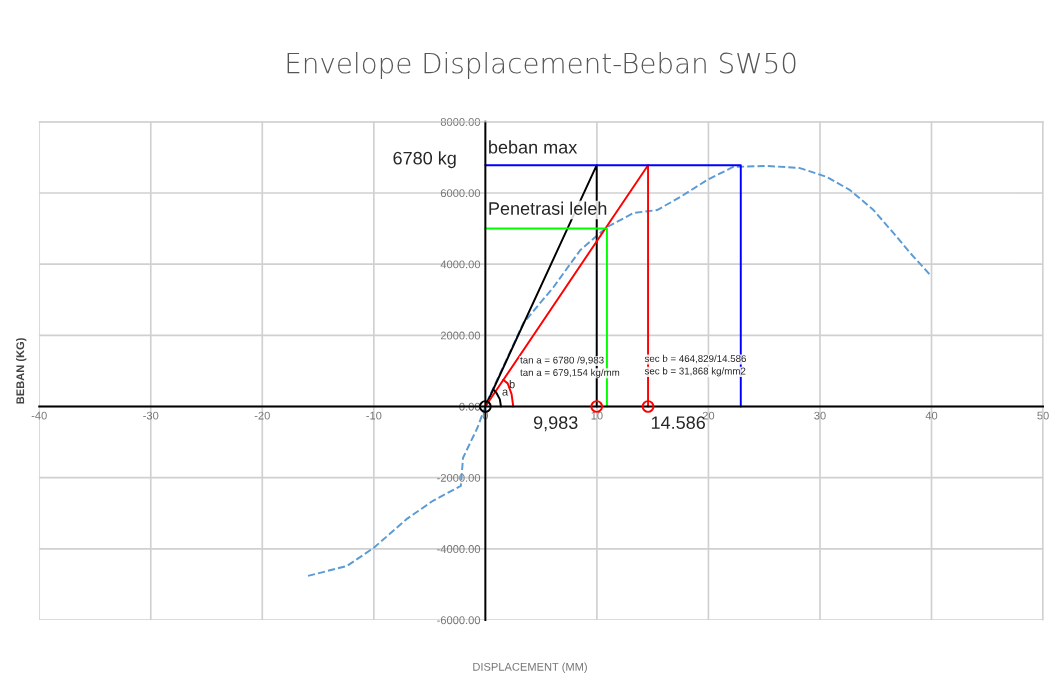 This screenshot has width=1060, height=692. I want to click on y-tick-label: 8000.00, so click(460, 122).